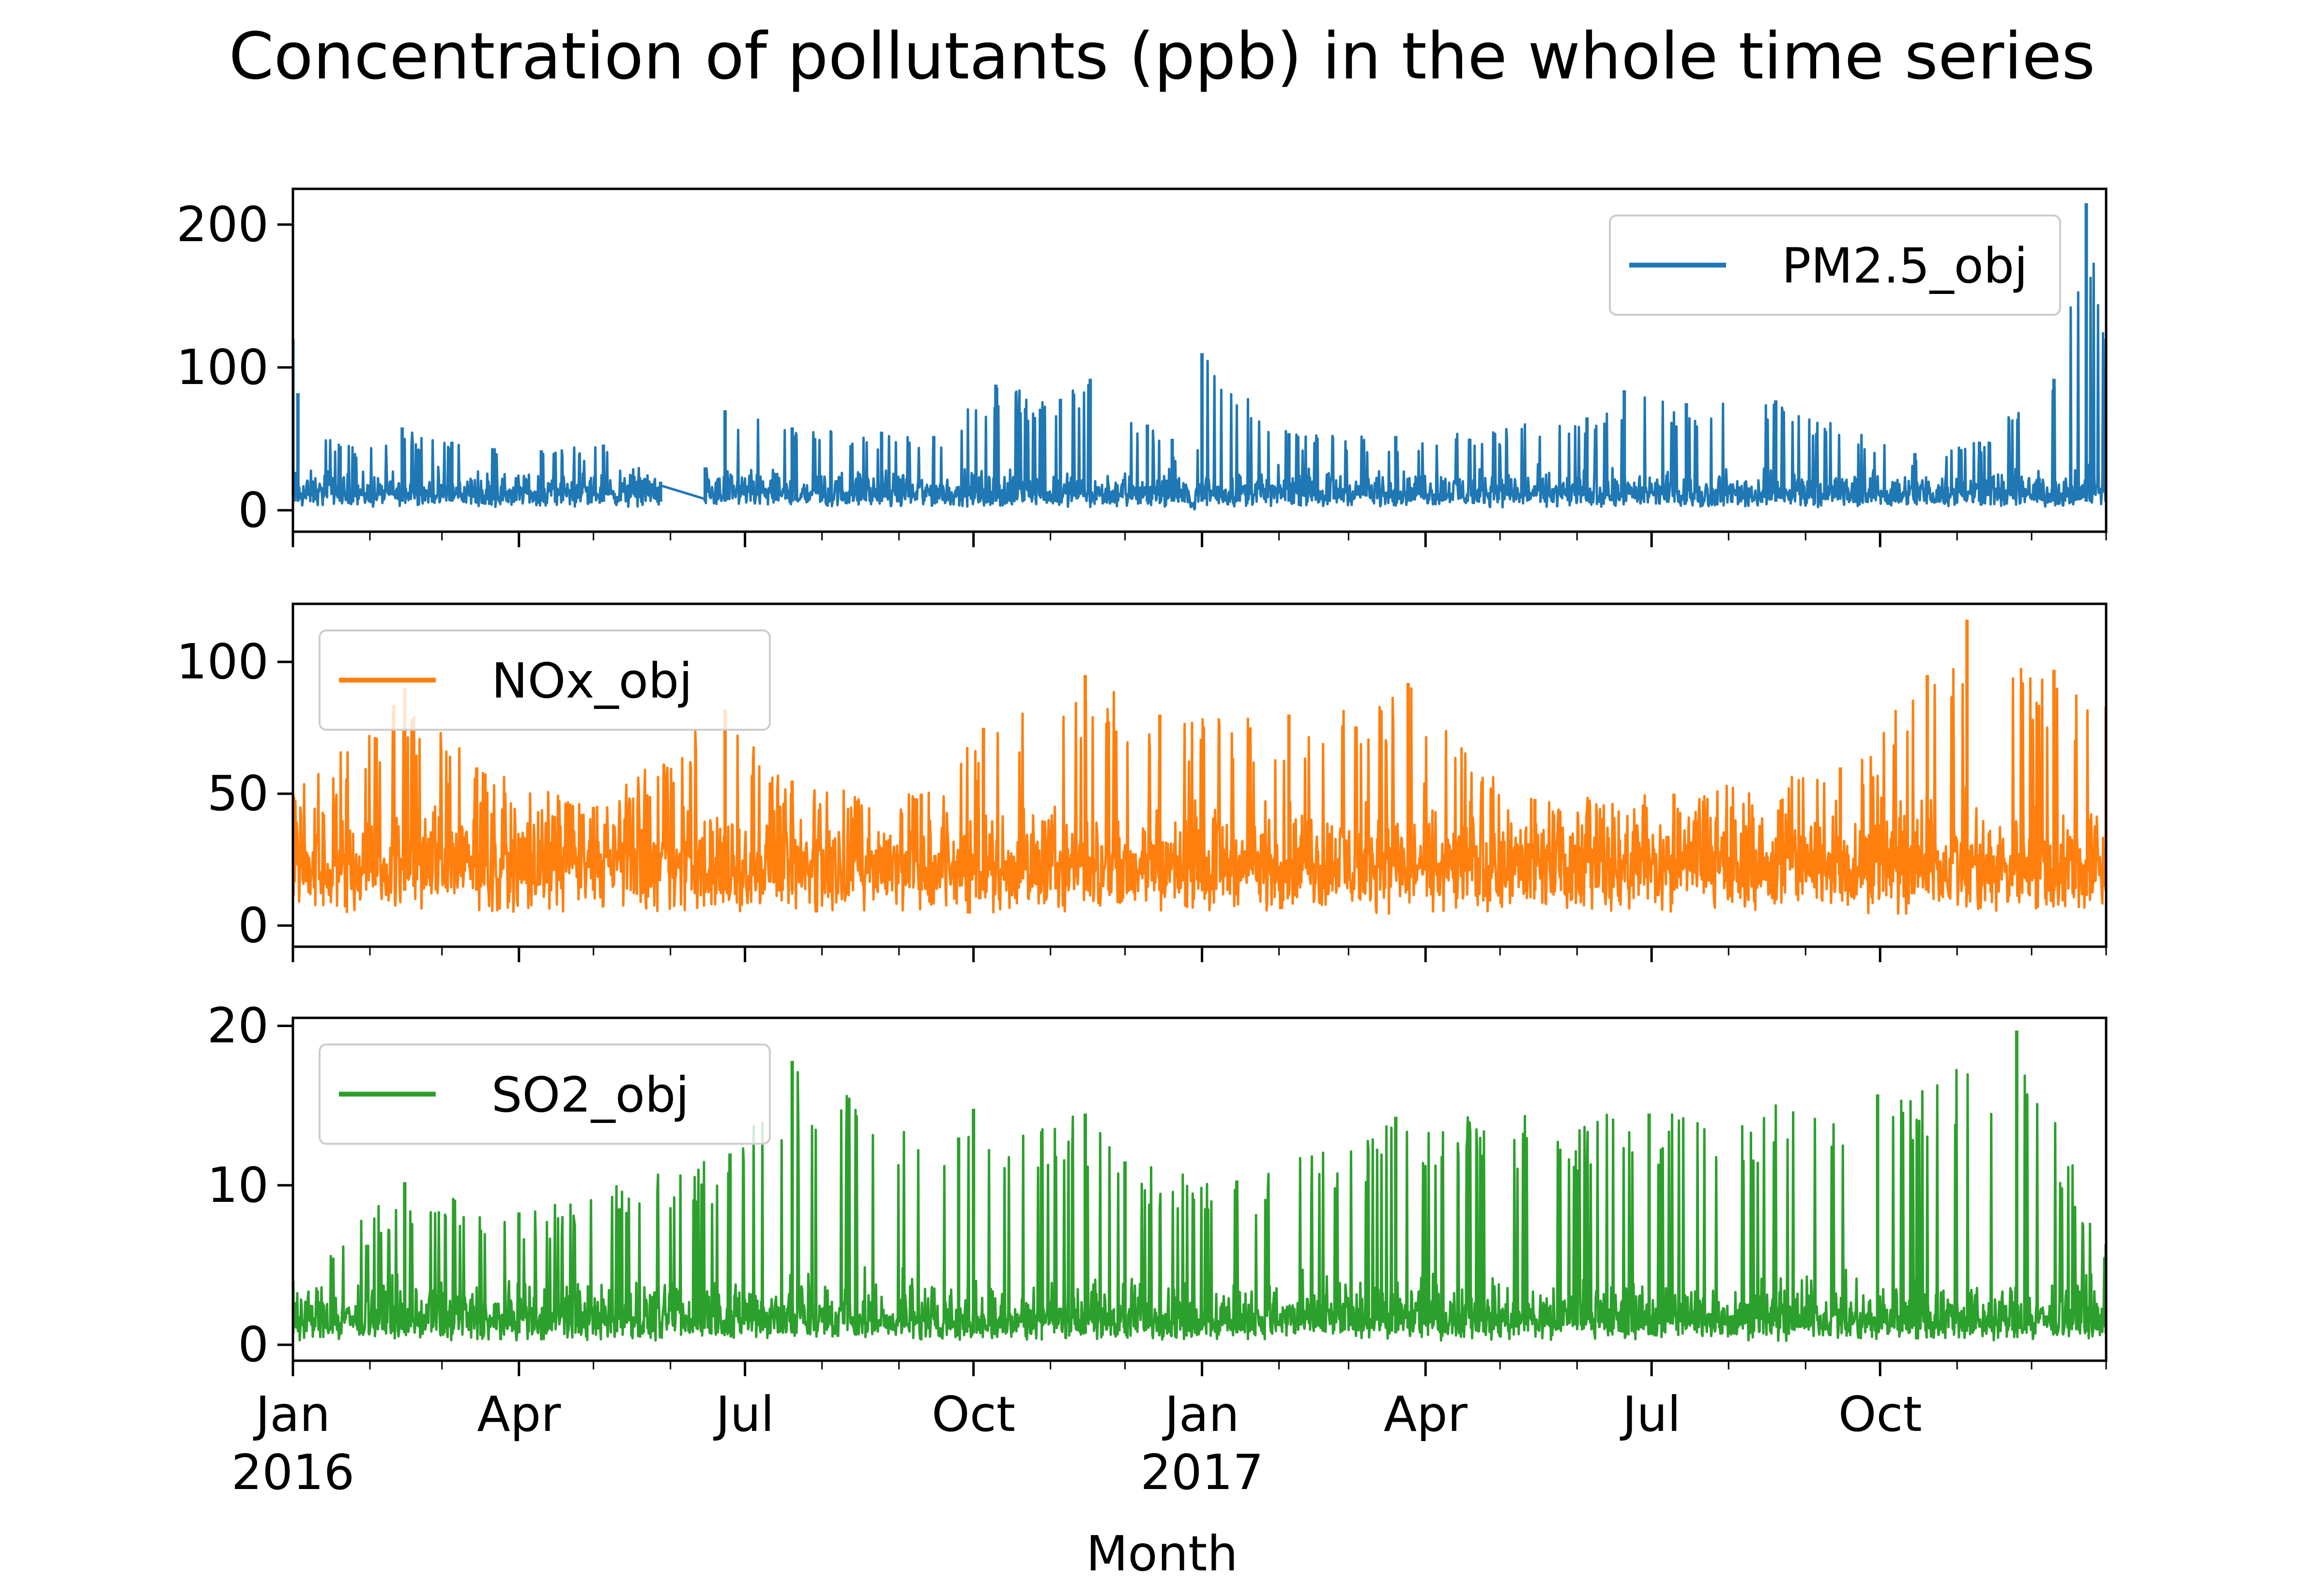 The image size is (2324, 1582). What do you see at coordinates (1162, 1553) in the screenshot?
I see `x-axis-label: Month` at bounding box center [1162, 1553].